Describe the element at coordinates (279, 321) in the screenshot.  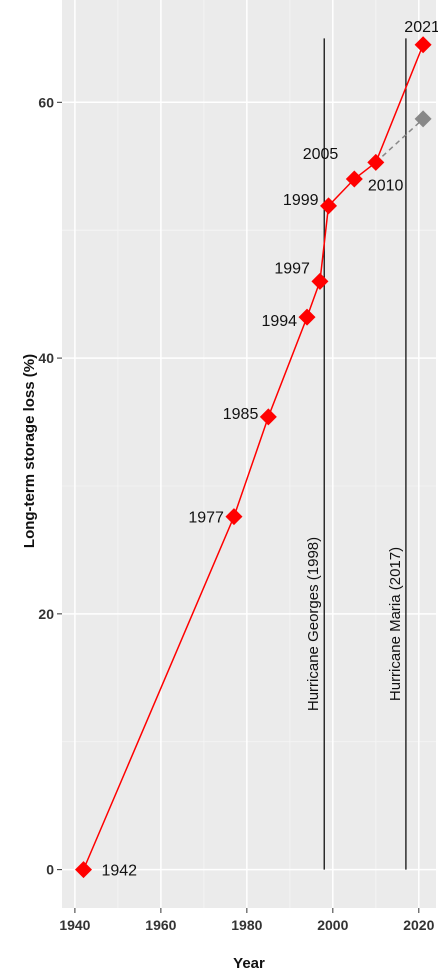
I see `data-point-label: 1994` at that location.